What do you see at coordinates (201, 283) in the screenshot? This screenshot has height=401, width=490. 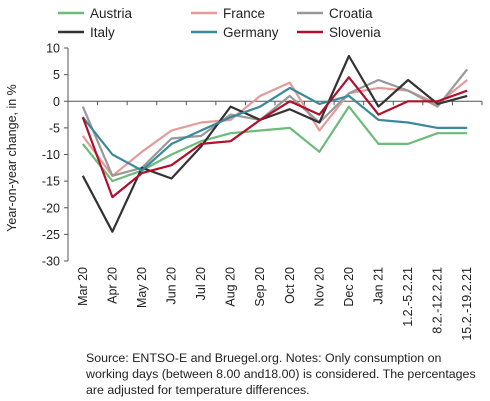 I see `x-tick-label: Jul 20` at bounding box center [201, 283].